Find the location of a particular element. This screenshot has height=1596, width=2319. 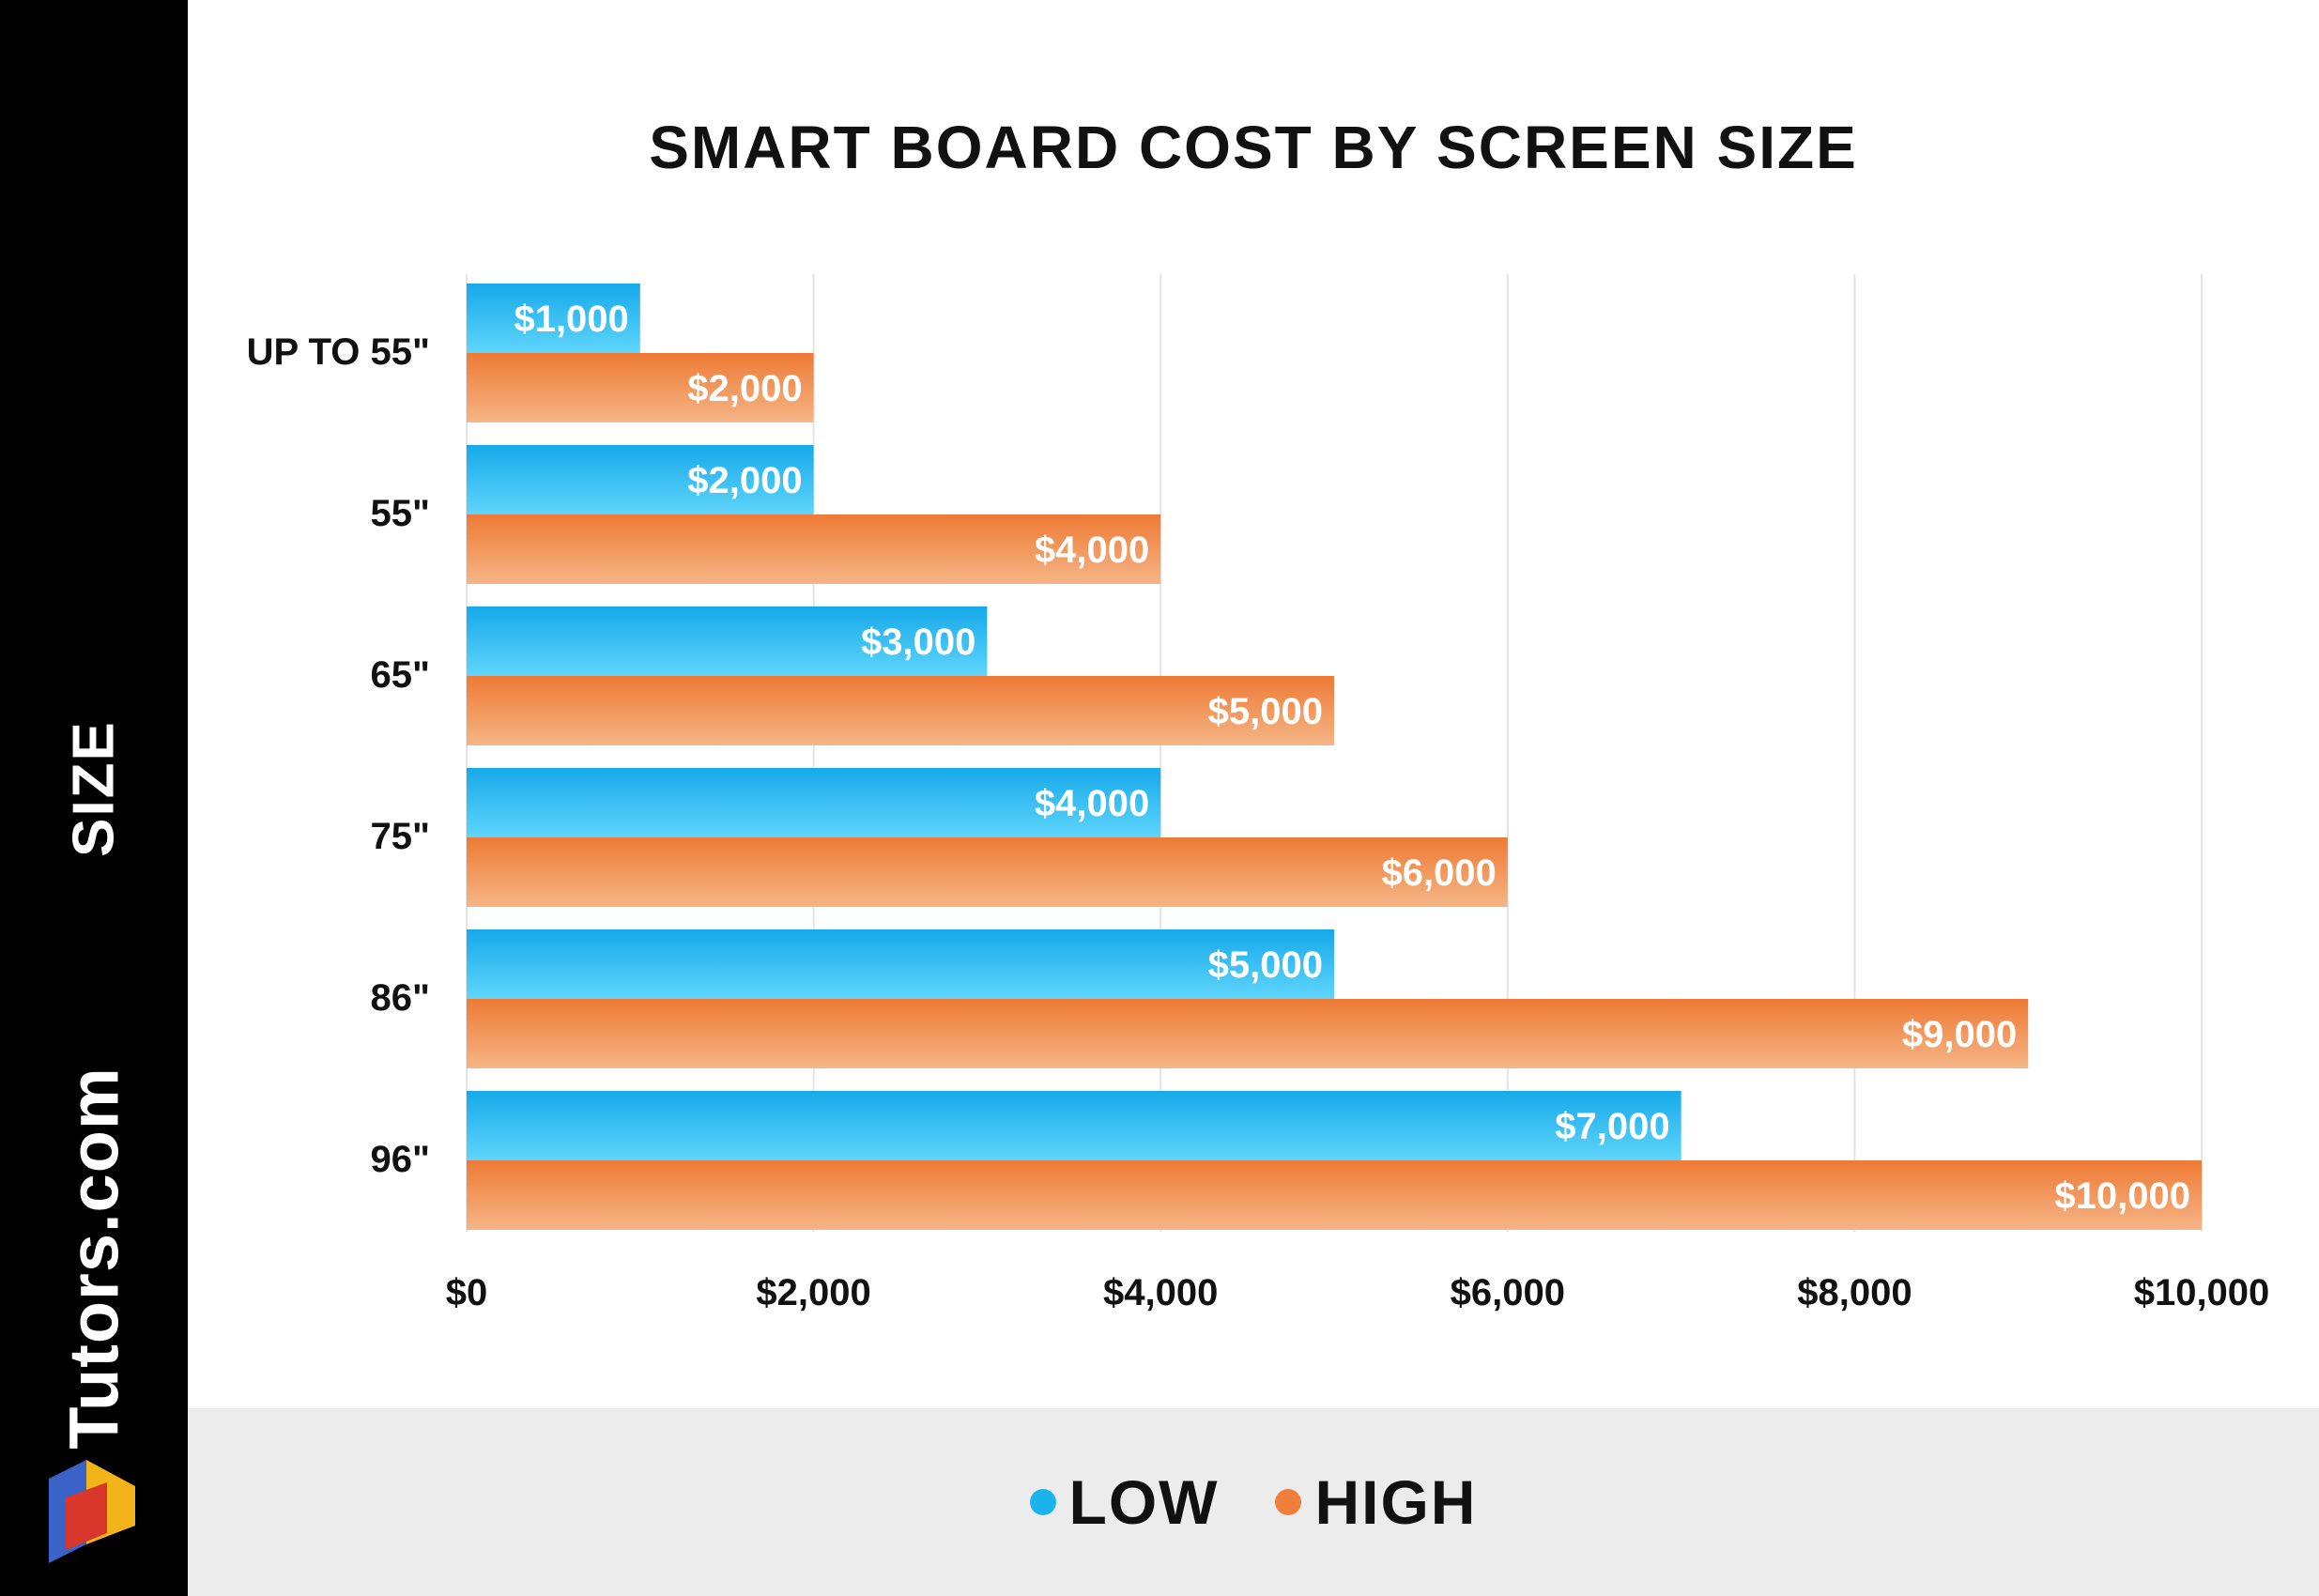

legend-swatch-low is located at coordinates (1042, 1502).